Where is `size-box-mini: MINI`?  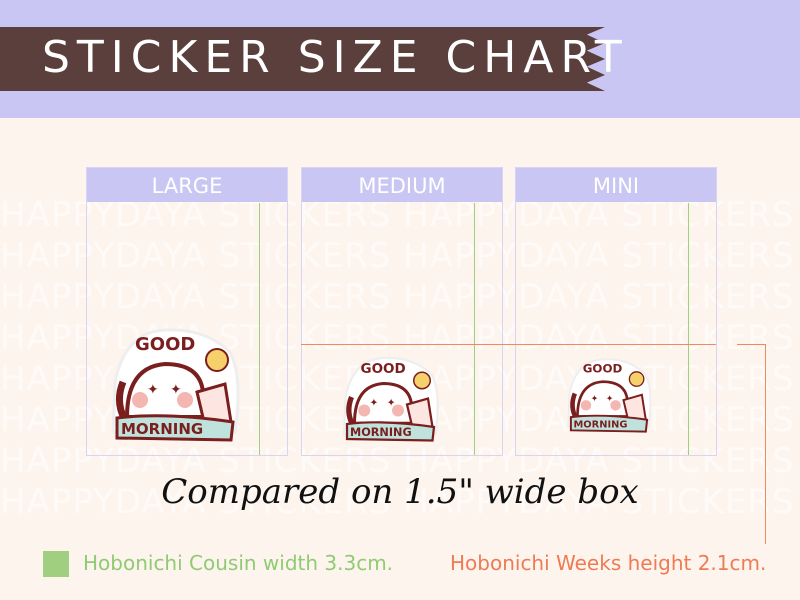 size-box-mini: MINI is located at coordinates (616, 311).